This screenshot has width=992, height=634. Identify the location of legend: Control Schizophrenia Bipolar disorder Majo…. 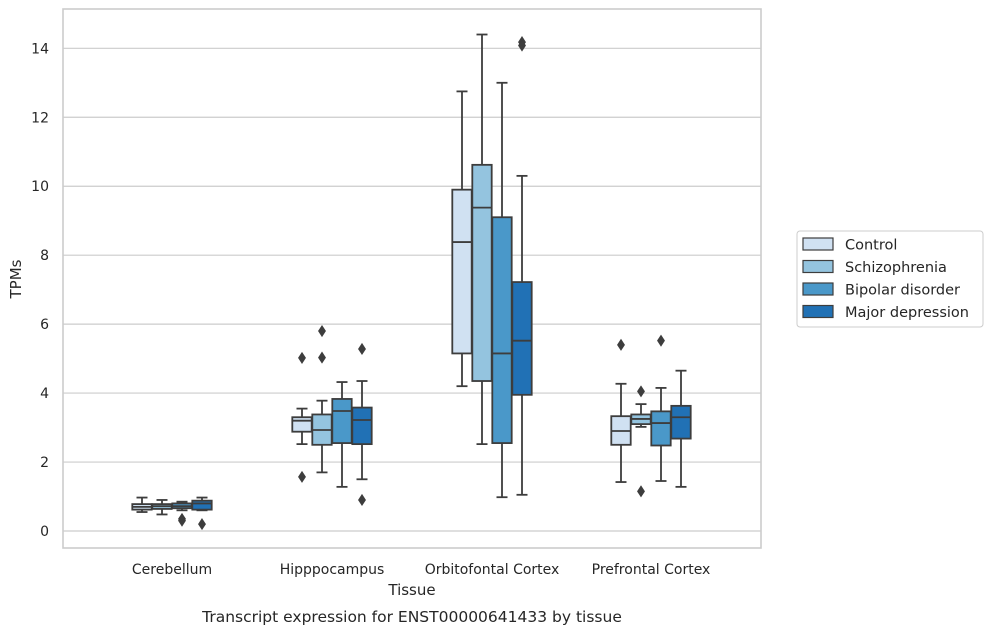
(890, 279).